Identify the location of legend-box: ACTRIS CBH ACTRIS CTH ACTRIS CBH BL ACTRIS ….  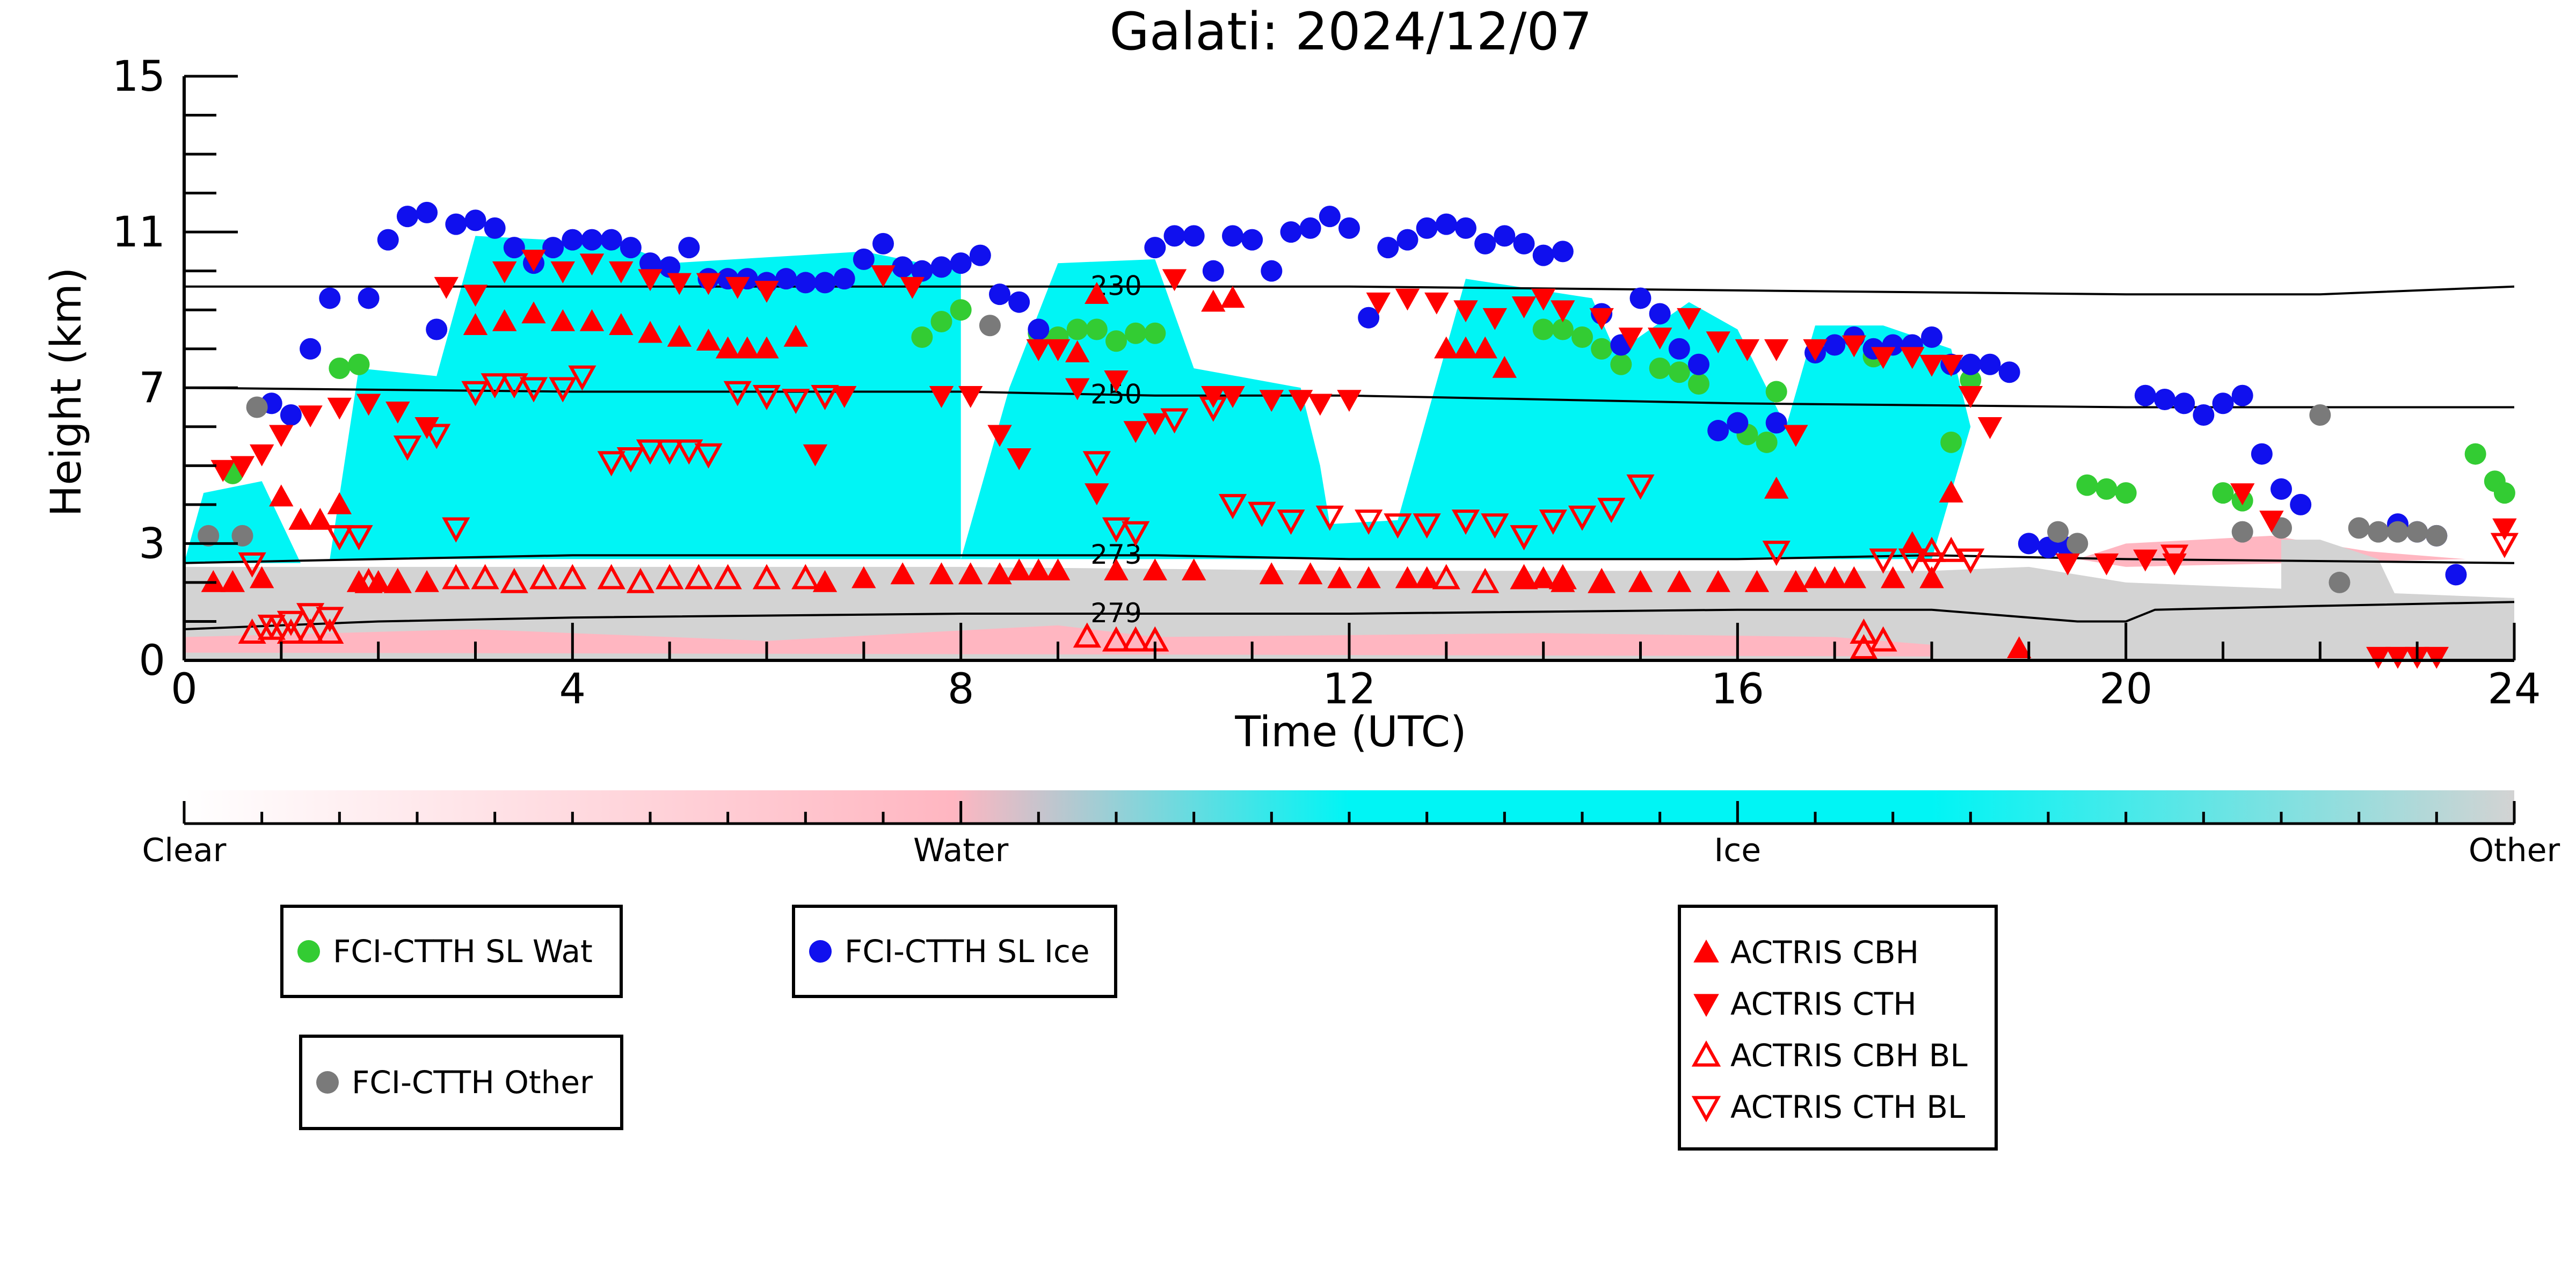
(1838, 1028).